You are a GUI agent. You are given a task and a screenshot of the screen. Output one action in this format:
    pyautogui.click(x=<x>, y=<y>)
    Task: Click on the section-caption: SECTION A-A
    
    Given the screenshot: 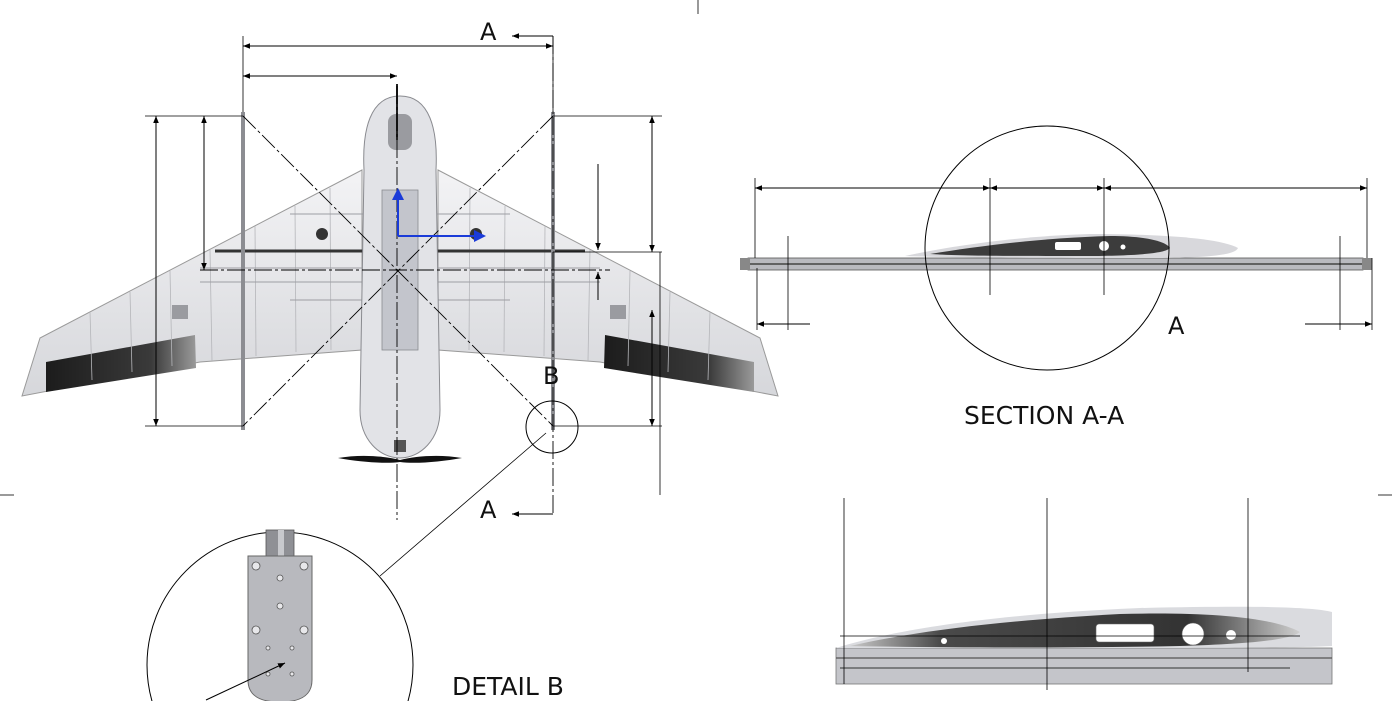 What is the action you would take?
    pyautogui.click(x=1044, y=415)
    